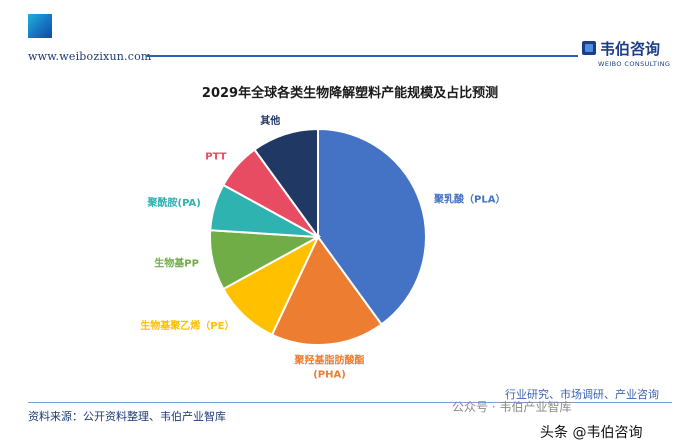 This screenshot has height=446, width=700. What do you see at coordinates (328, 366) in the screenshot?
I see `pie-label-1: 聚羟基脂肪酸酯(PHA)` at bounding box center [328, 366].